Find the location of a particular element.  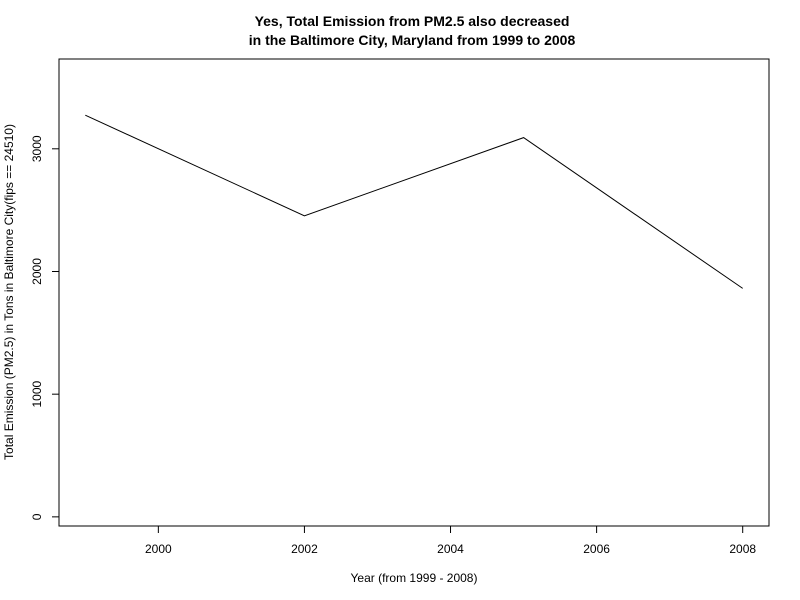

y-tick-label: 2000 is located at coordinates (37, 271).